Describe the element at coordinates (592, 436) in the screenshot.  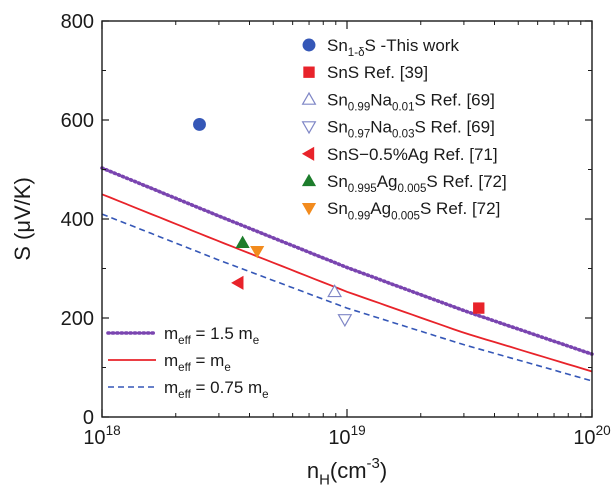
I see `x-tick-label-20: 1020` at that location.